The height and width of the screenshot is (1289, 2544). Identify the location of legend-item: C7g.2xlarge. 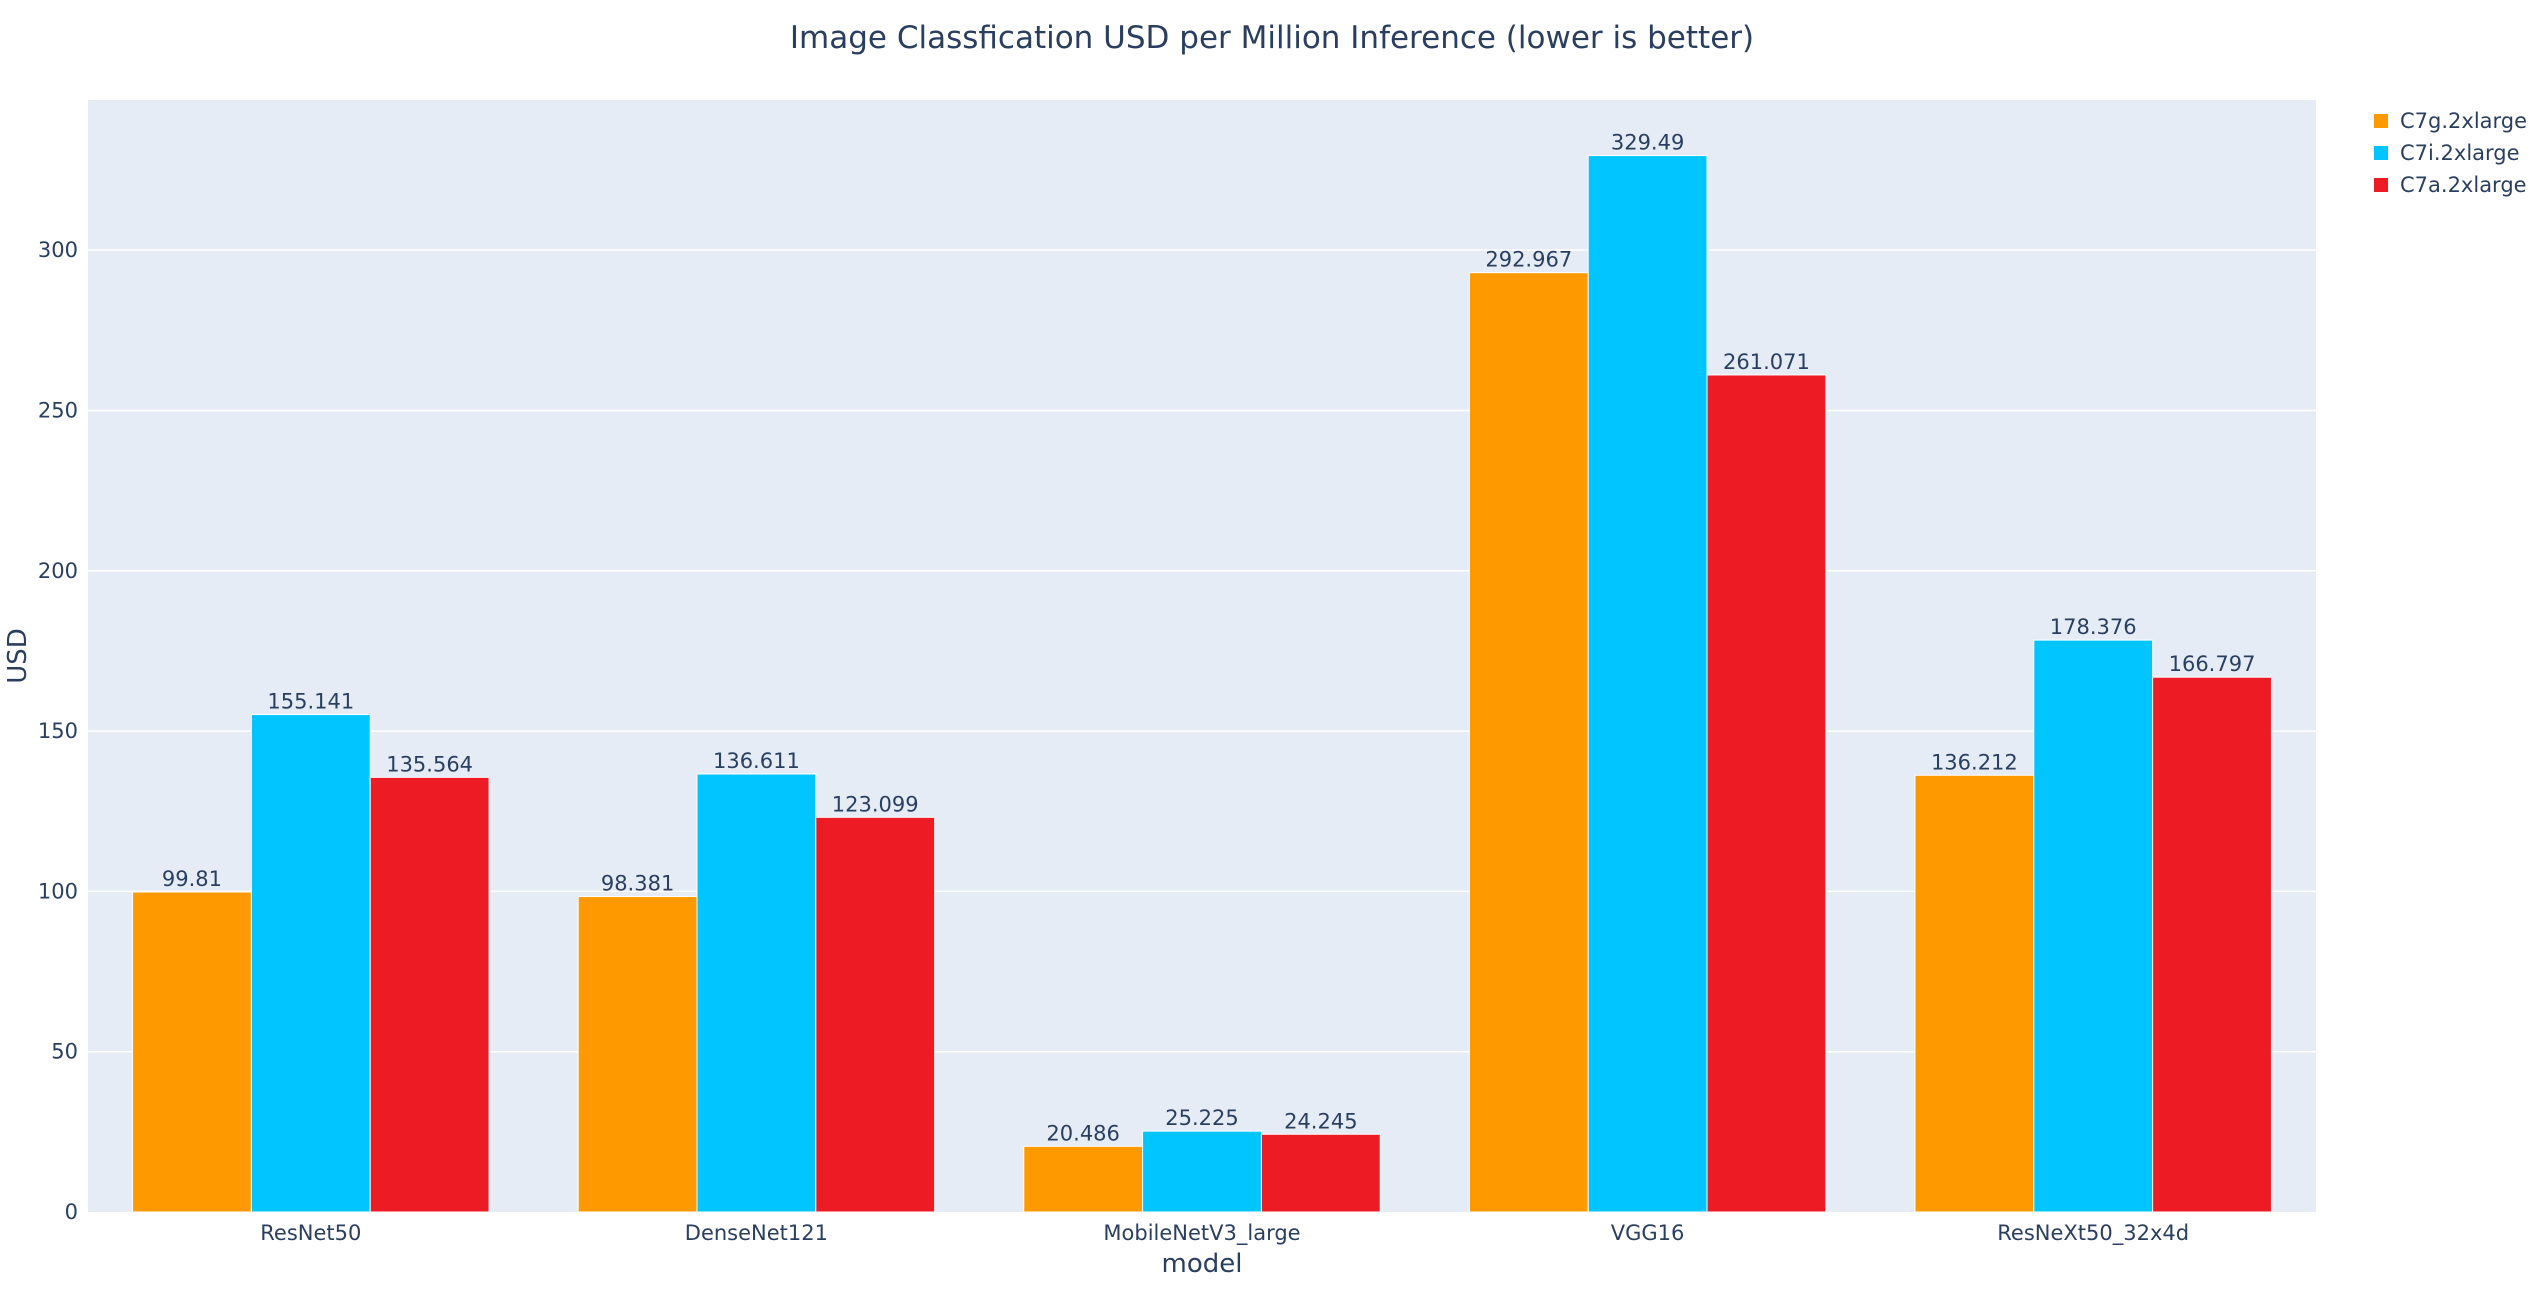
(2450, 121).